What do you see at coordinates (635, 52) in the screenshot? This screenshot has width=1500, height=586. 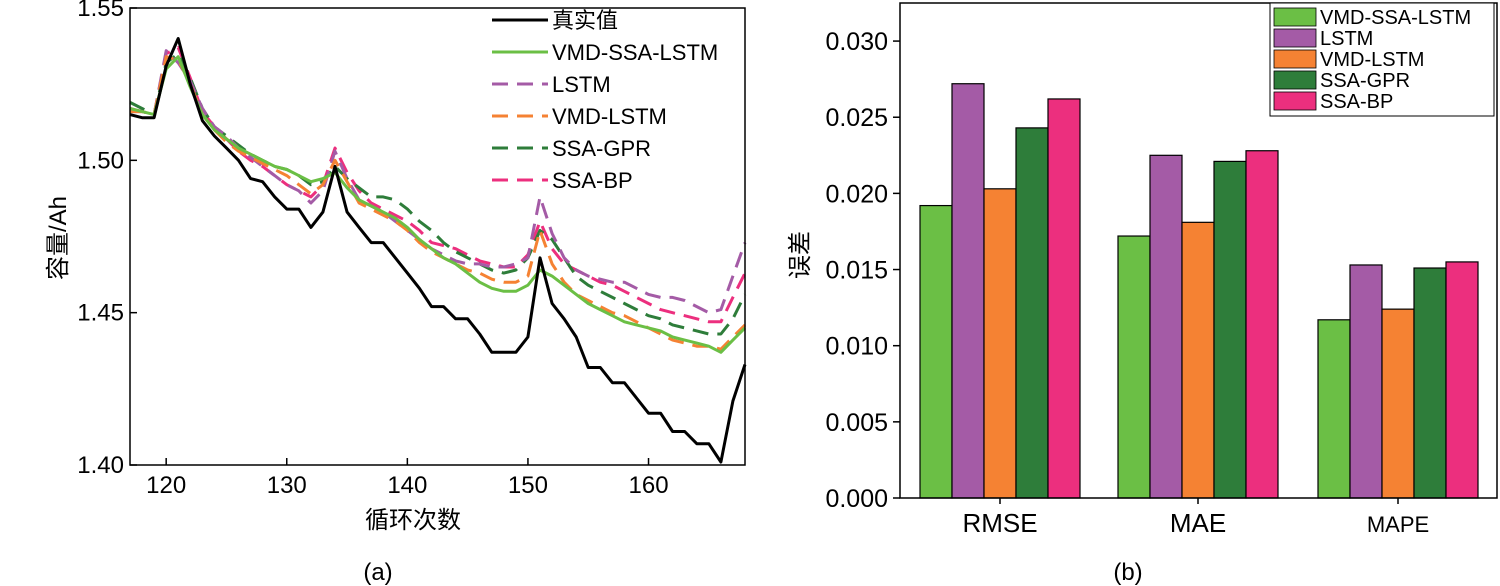 I see `a-legend-label: VMD-SSA-LSTM` at bounding box center [635, 52].